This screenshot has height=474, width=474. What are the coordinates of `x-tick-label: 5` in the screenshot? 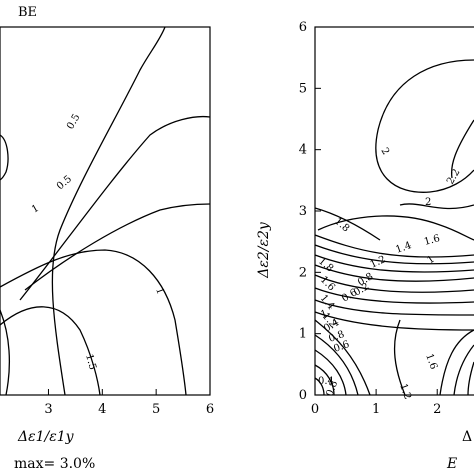 It's located at (156, 409).